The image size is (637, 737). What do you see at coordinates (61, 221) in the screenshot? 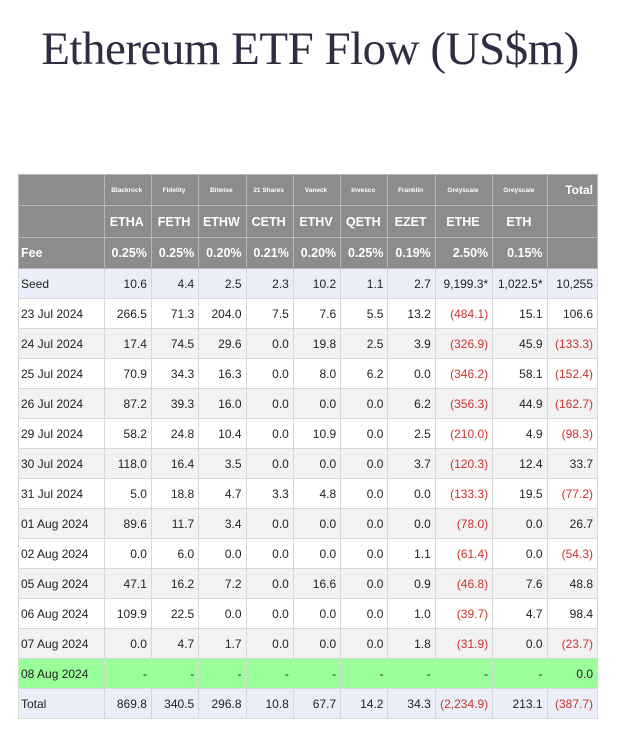
I see `corner-cell` at bounding box center [61, 221].